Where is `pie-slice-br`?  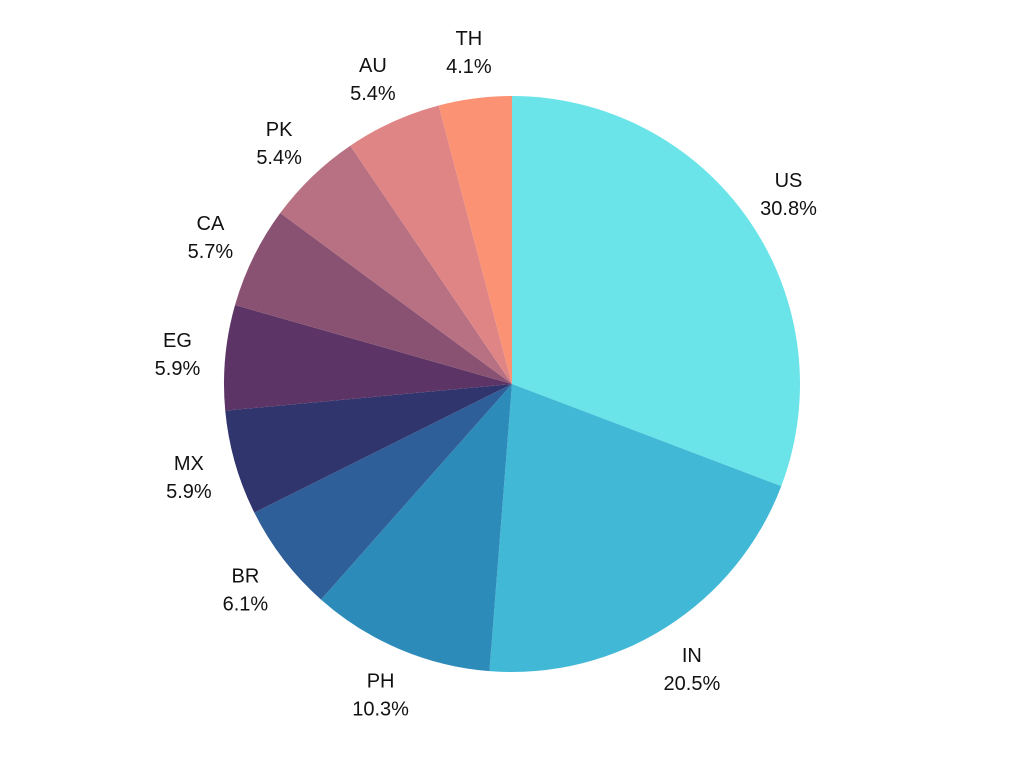 pie-slice-br is located at coordinates (383, 492).